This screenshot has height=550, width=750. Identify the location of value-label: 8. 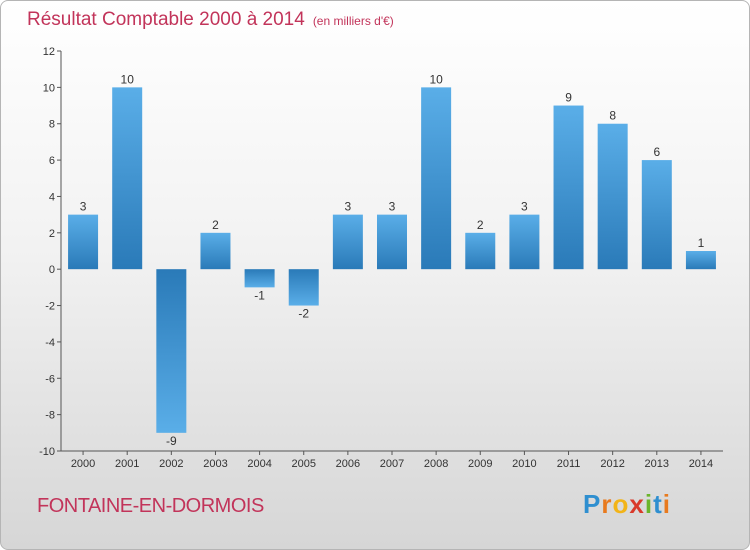
(612, 116).